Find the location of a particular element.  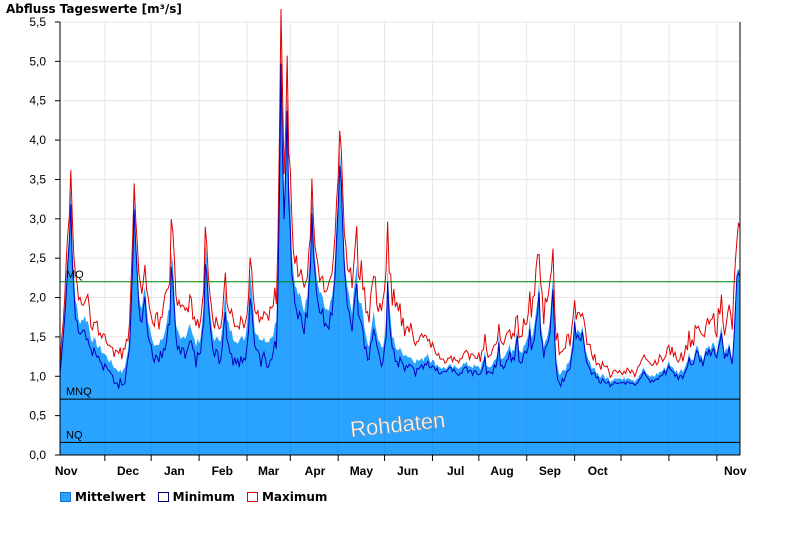

x-tick-label: Sep is located at coordinates (550, 471).